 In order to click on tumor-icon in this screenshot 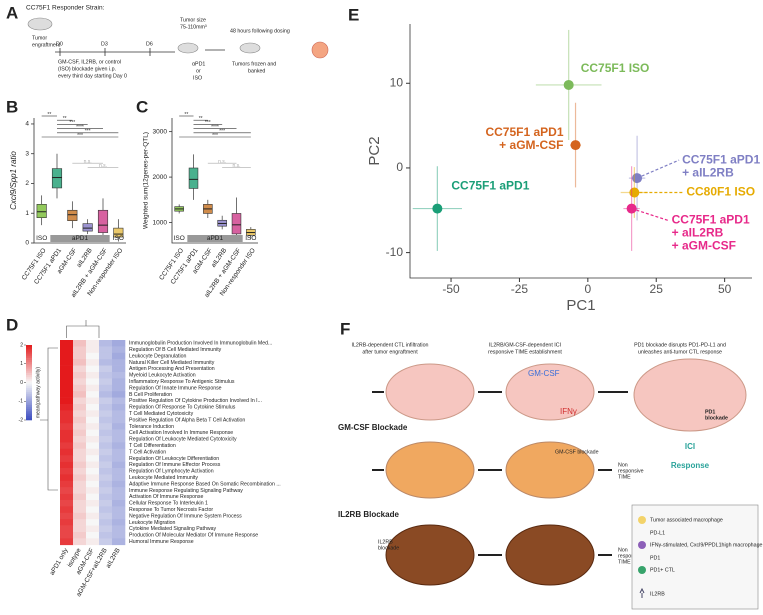, I will do `click(320, 50)`.